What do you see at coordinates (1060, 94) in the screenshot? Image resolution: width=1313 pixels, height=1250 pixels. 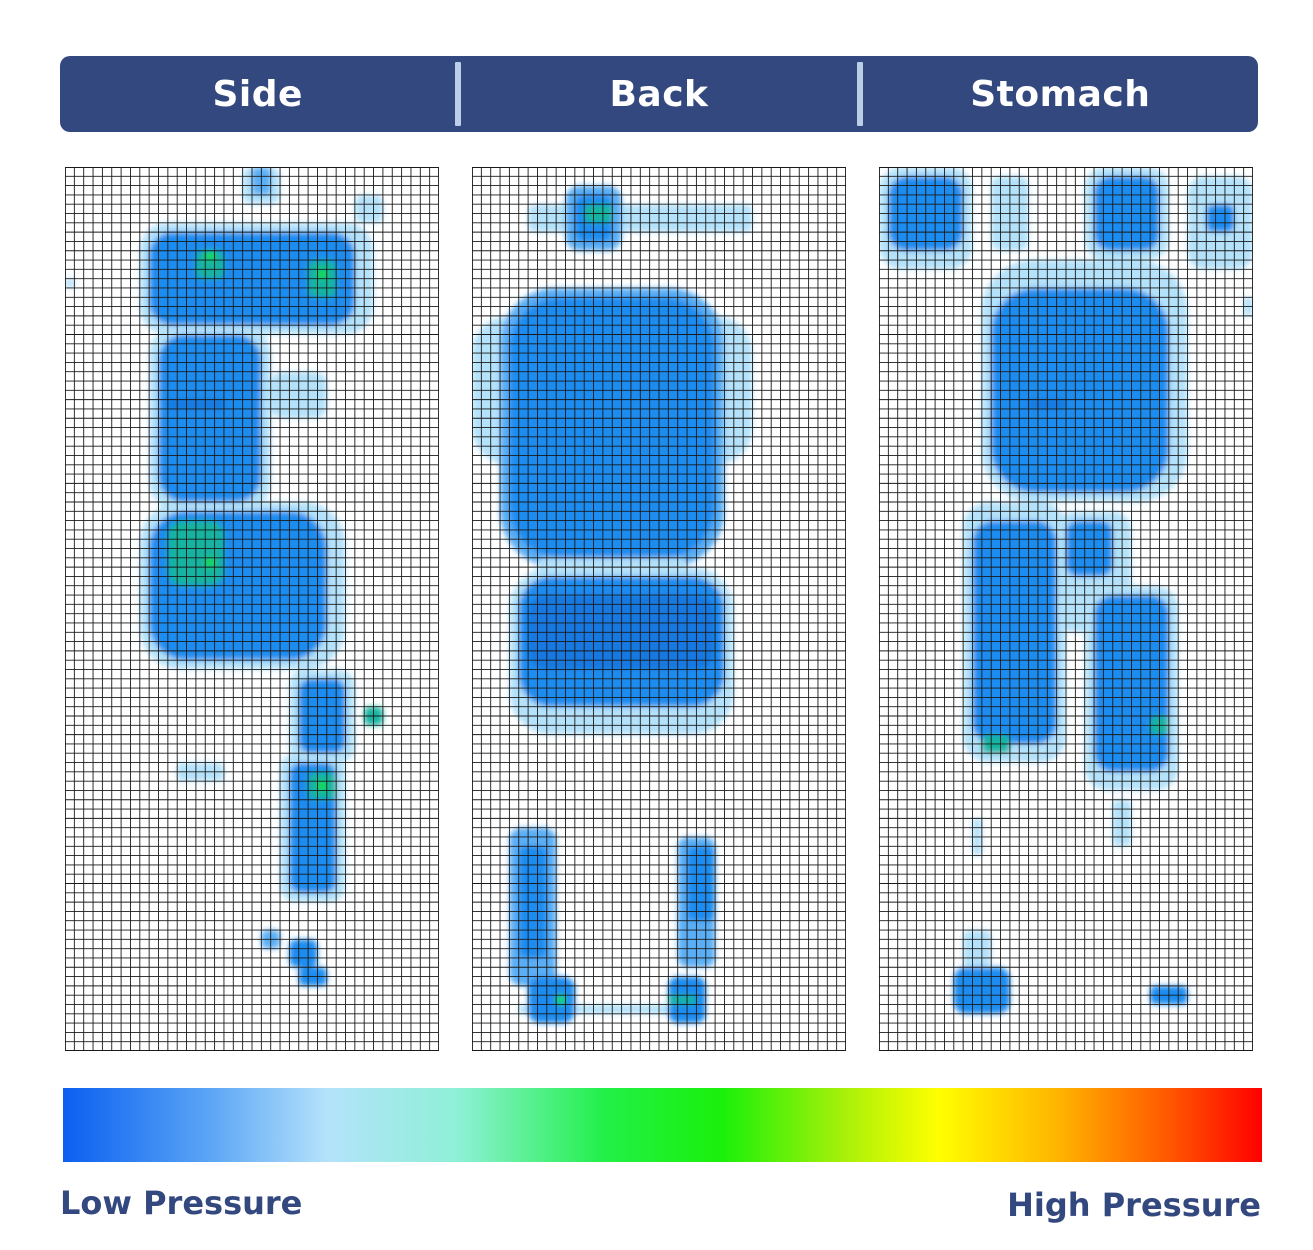 I see `position-label-stomach: Stomach` at bounding box center [1060, 94].